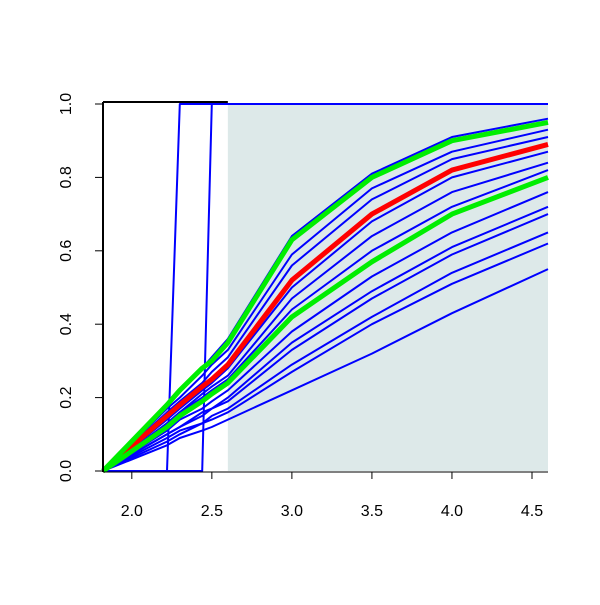  I want to click on y-tick-label: 0.4, so click(66, 324).